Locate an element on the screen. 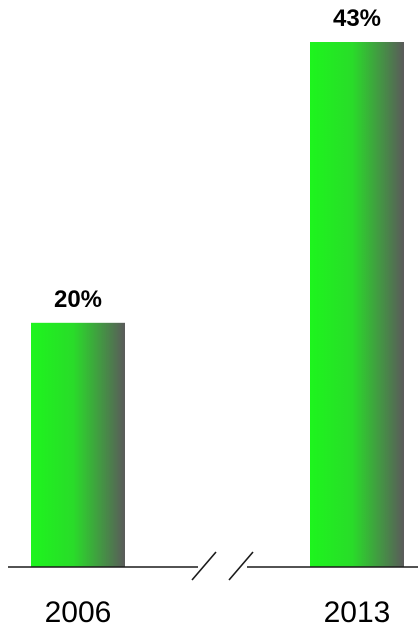 This screenshot has height=627, width=418. data-label-2006: 20% is located at coordinates (78, 299).